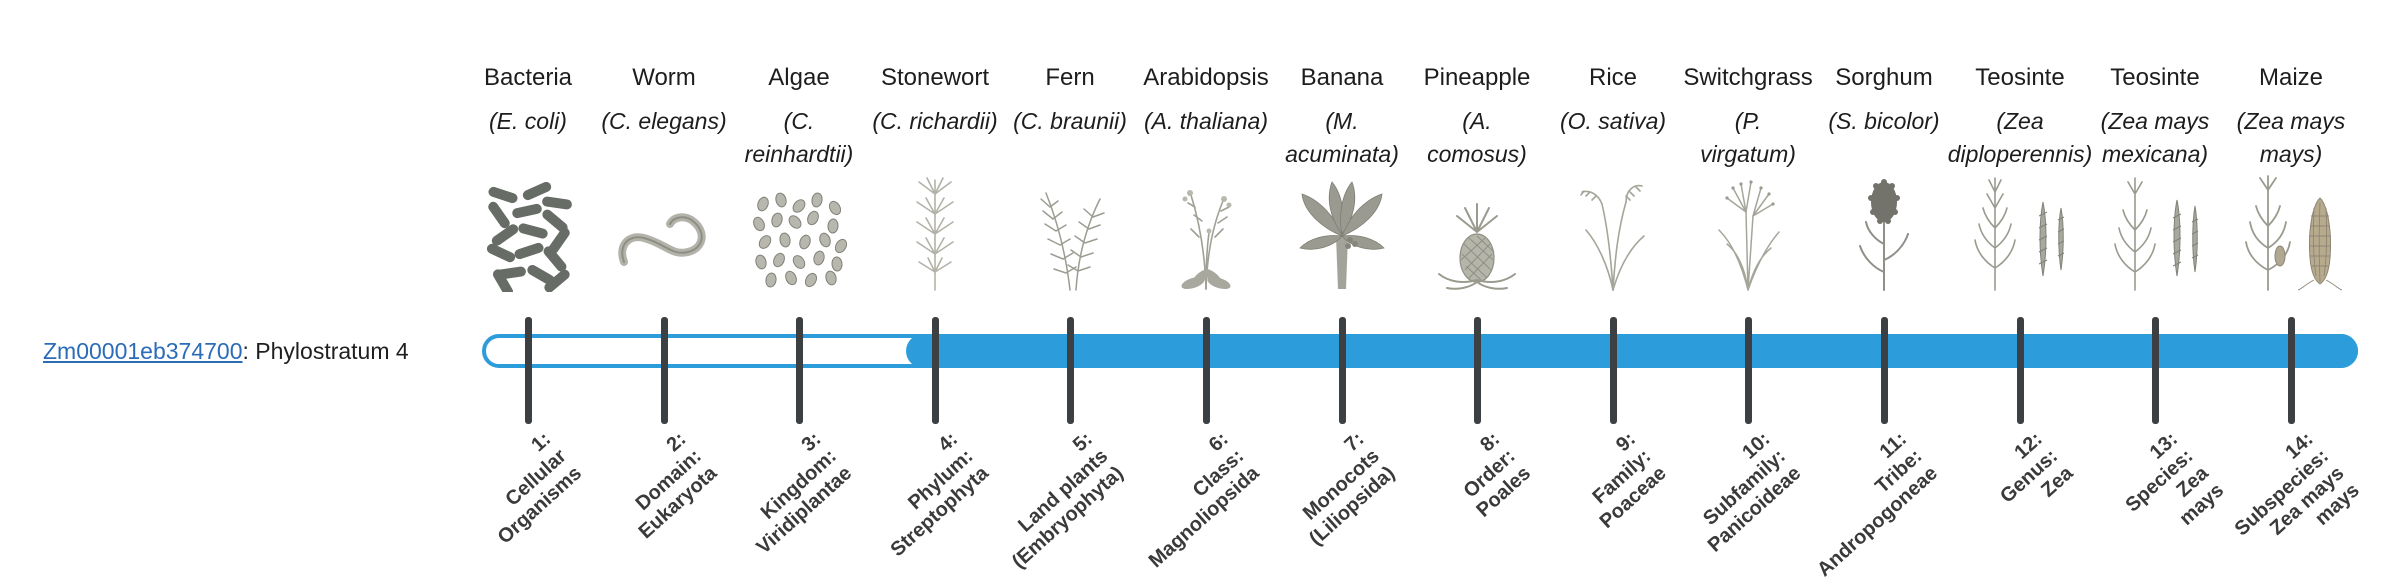  What do you see at coordinates (528, 231) in the screenshot?
I see `bacteria-illustration` at bounding box center [528, 231].